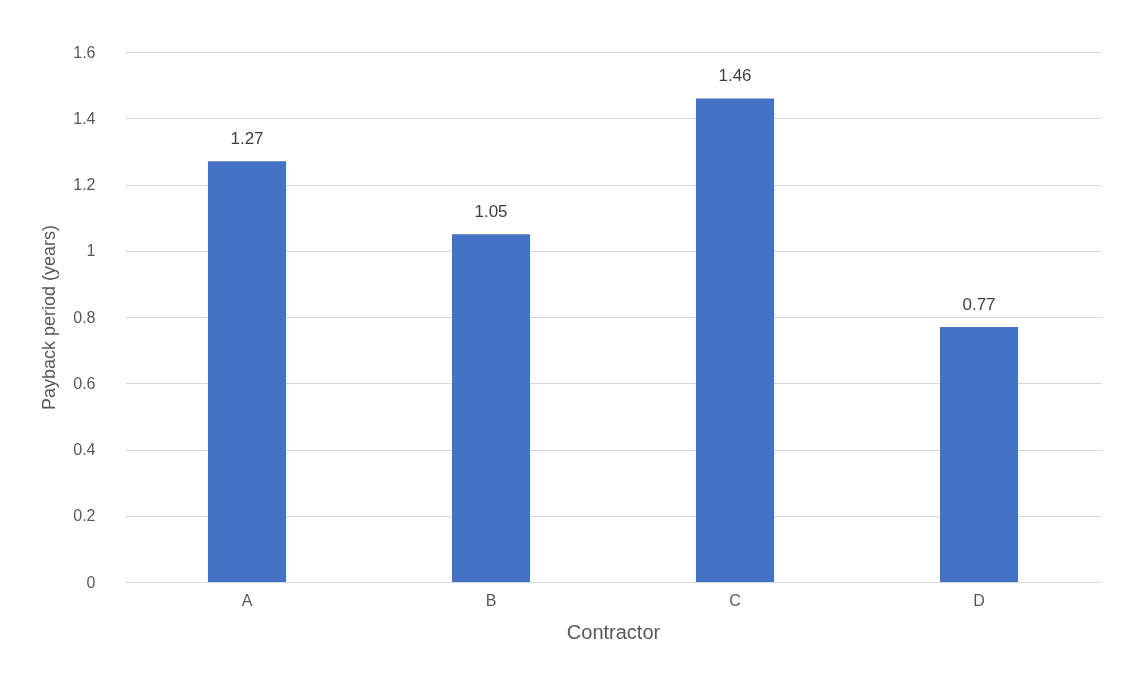 This screenshot has height=685, width=1128. Describe the element at coordinates (84, 52) in the screenshot. I see `y-tick-label: 1.6` at that location.